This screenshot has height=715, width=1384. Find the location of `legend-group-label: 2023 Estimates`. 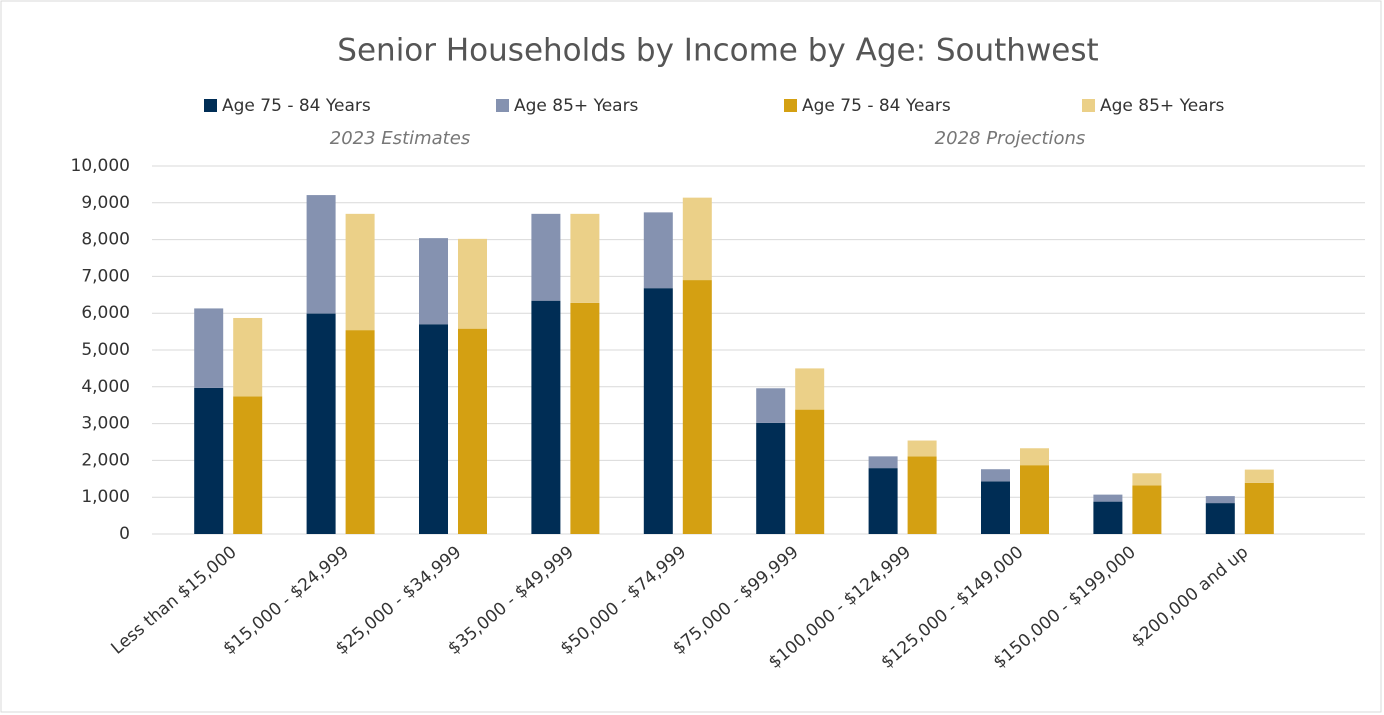

legend-group-label: 2023 Estimates is located at coordinates (400, 138).